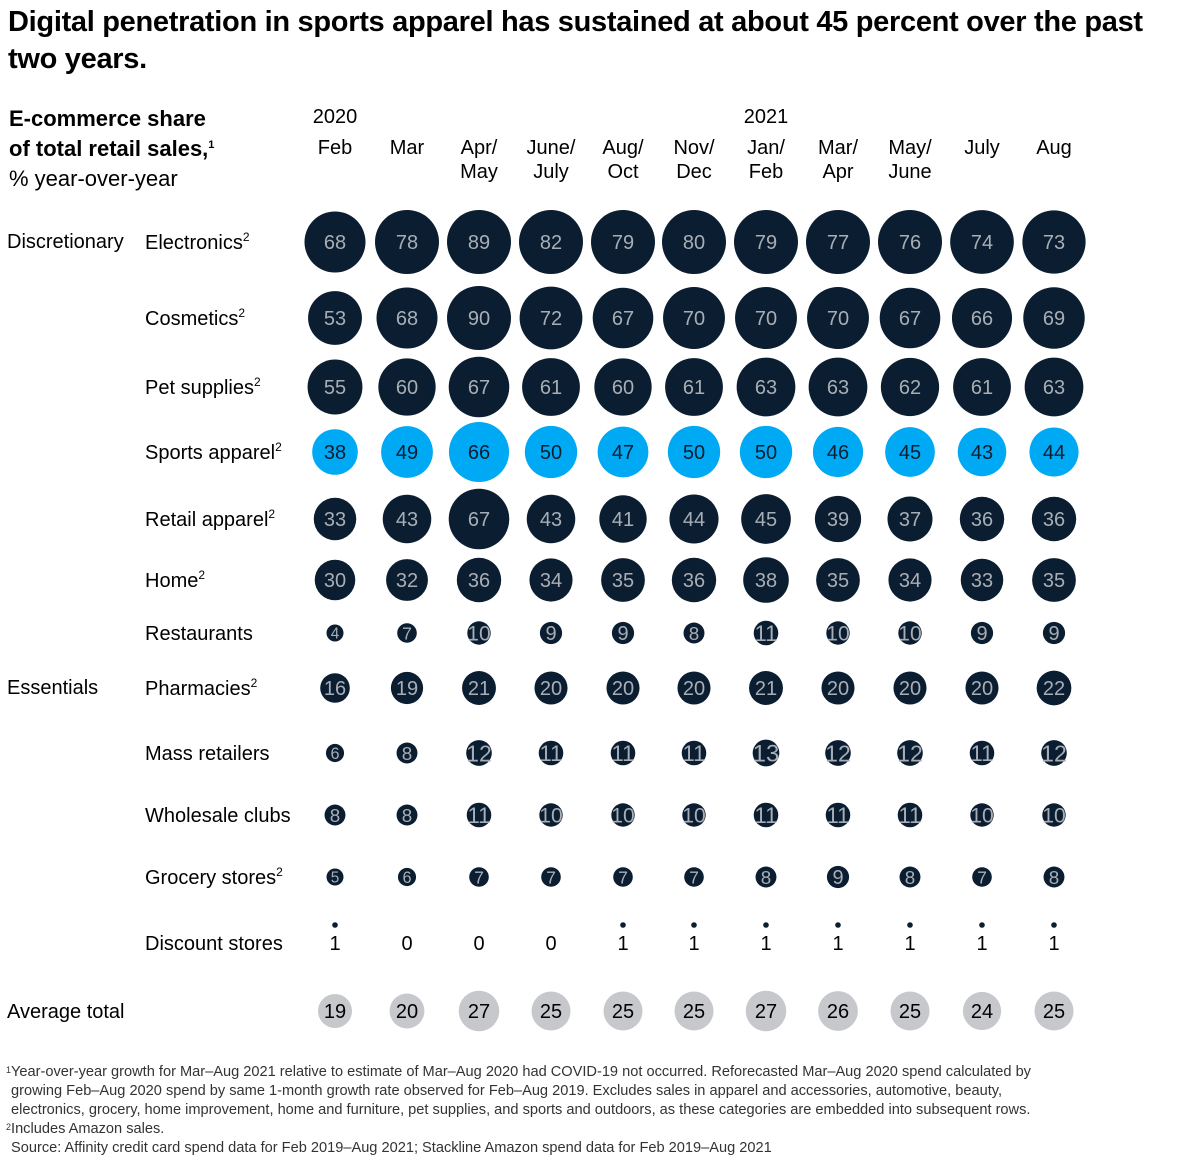 The width and height of the screenshot is (1200, 1176). I want to click on value-average-total-9: 24, so click(982, 1012).